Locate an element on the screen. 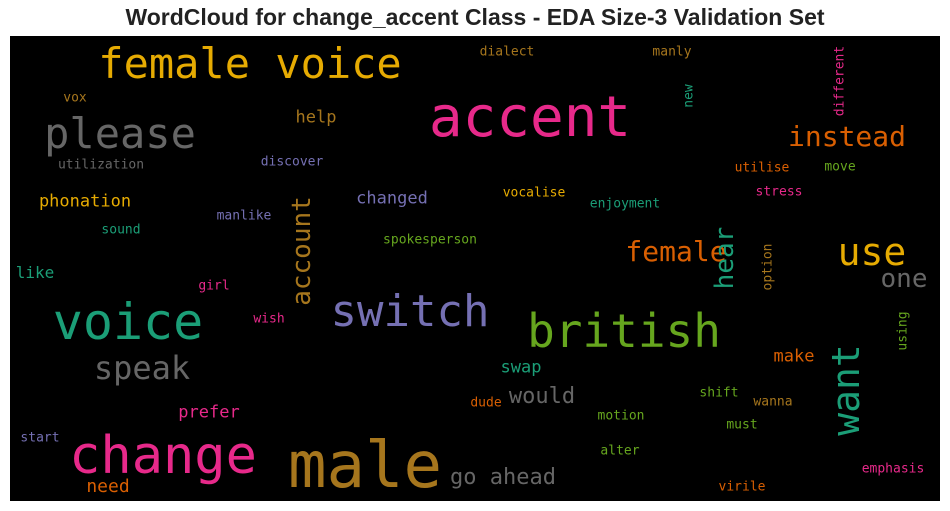 The height and width of the screenshot is (511, 950). word-motion: motion is located at coordinates (621, 416).